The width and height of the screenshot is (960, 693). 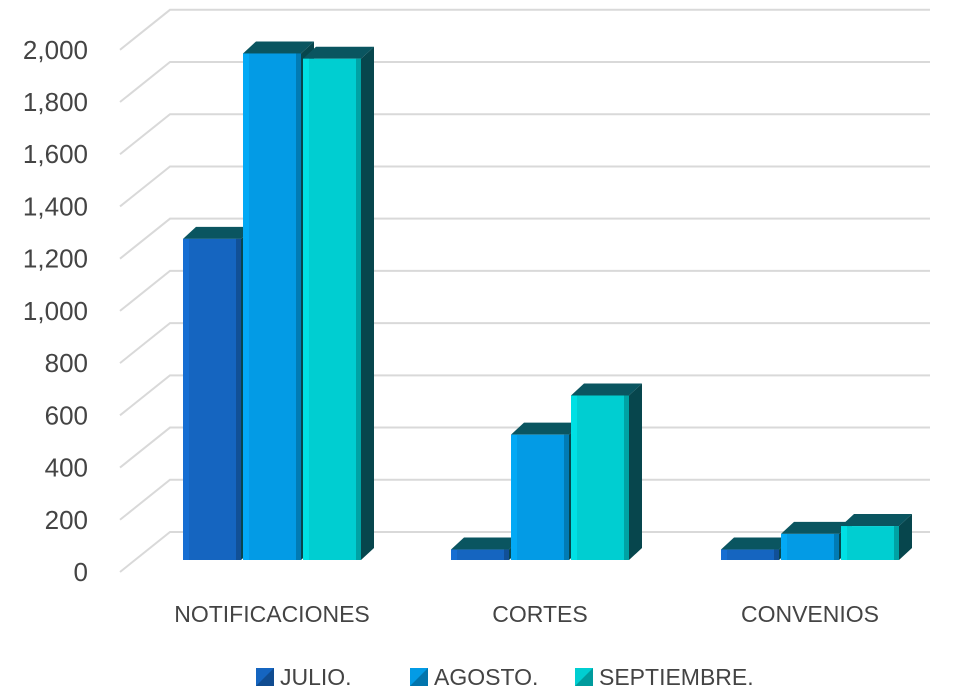 I want to click on y-tick-label: 1,600, so click(x=55, y=154).